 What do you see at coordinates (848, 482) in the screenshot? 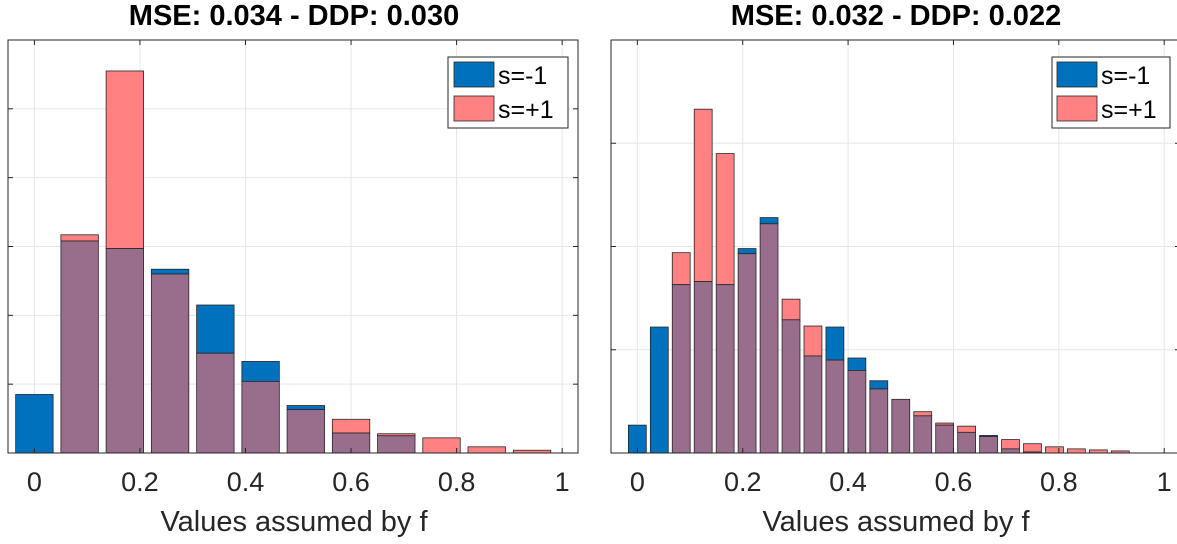
I see `x-tick-label-right-2: 0.4` at bounding box center [848, 482].